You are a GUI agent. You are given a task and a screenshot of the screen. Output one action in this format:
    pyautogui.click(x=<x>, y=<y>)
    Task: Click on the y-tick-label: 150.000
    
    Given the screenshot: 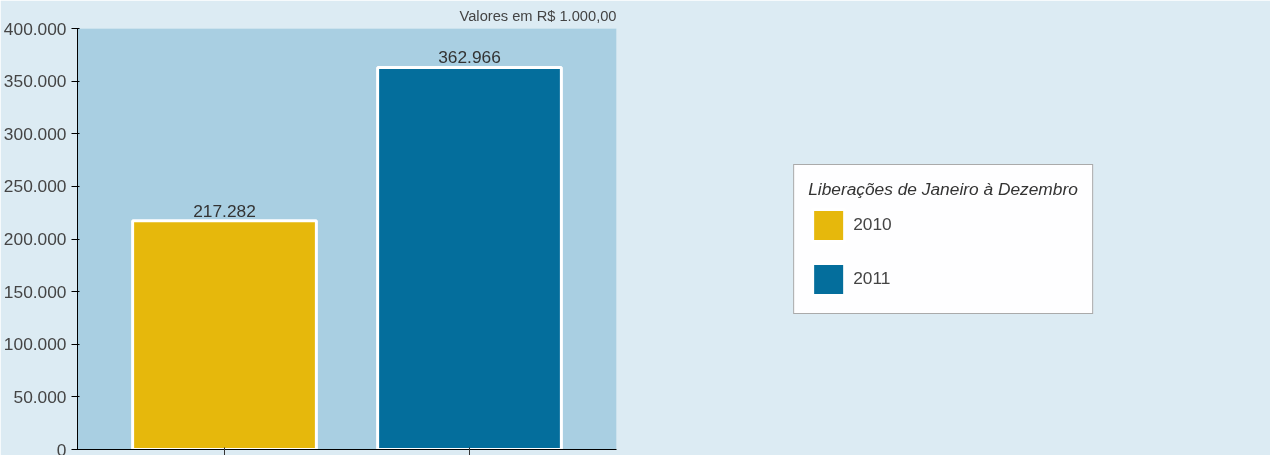 What is the action you would take?
    pyautogui.click(x=35, y=291)
    